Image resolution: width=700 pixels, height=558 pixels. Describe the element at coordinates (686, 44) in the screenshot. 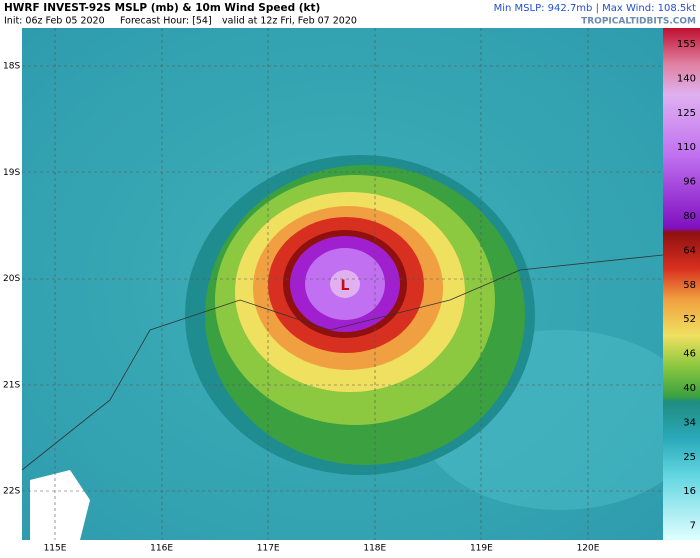

I see `colorbar-label: 155` at that location.